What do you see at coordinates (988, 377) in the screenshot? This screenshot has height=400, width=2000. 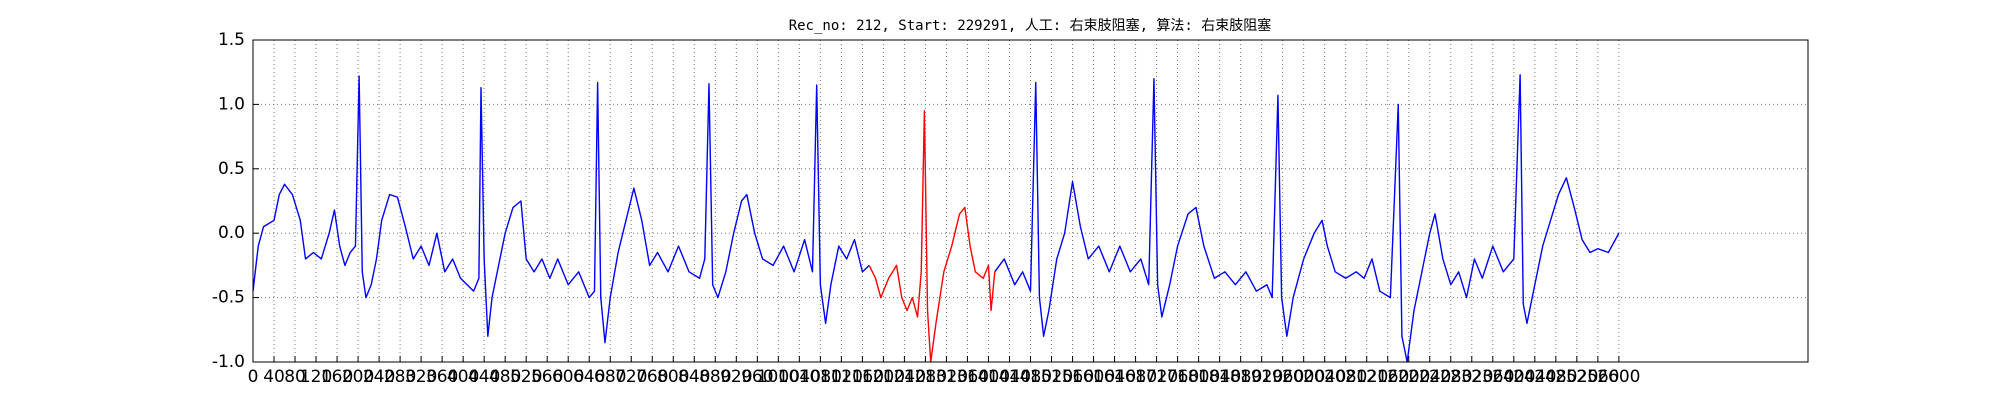 I see `x-tick-label: 1400` at bounding box center [988, 377].